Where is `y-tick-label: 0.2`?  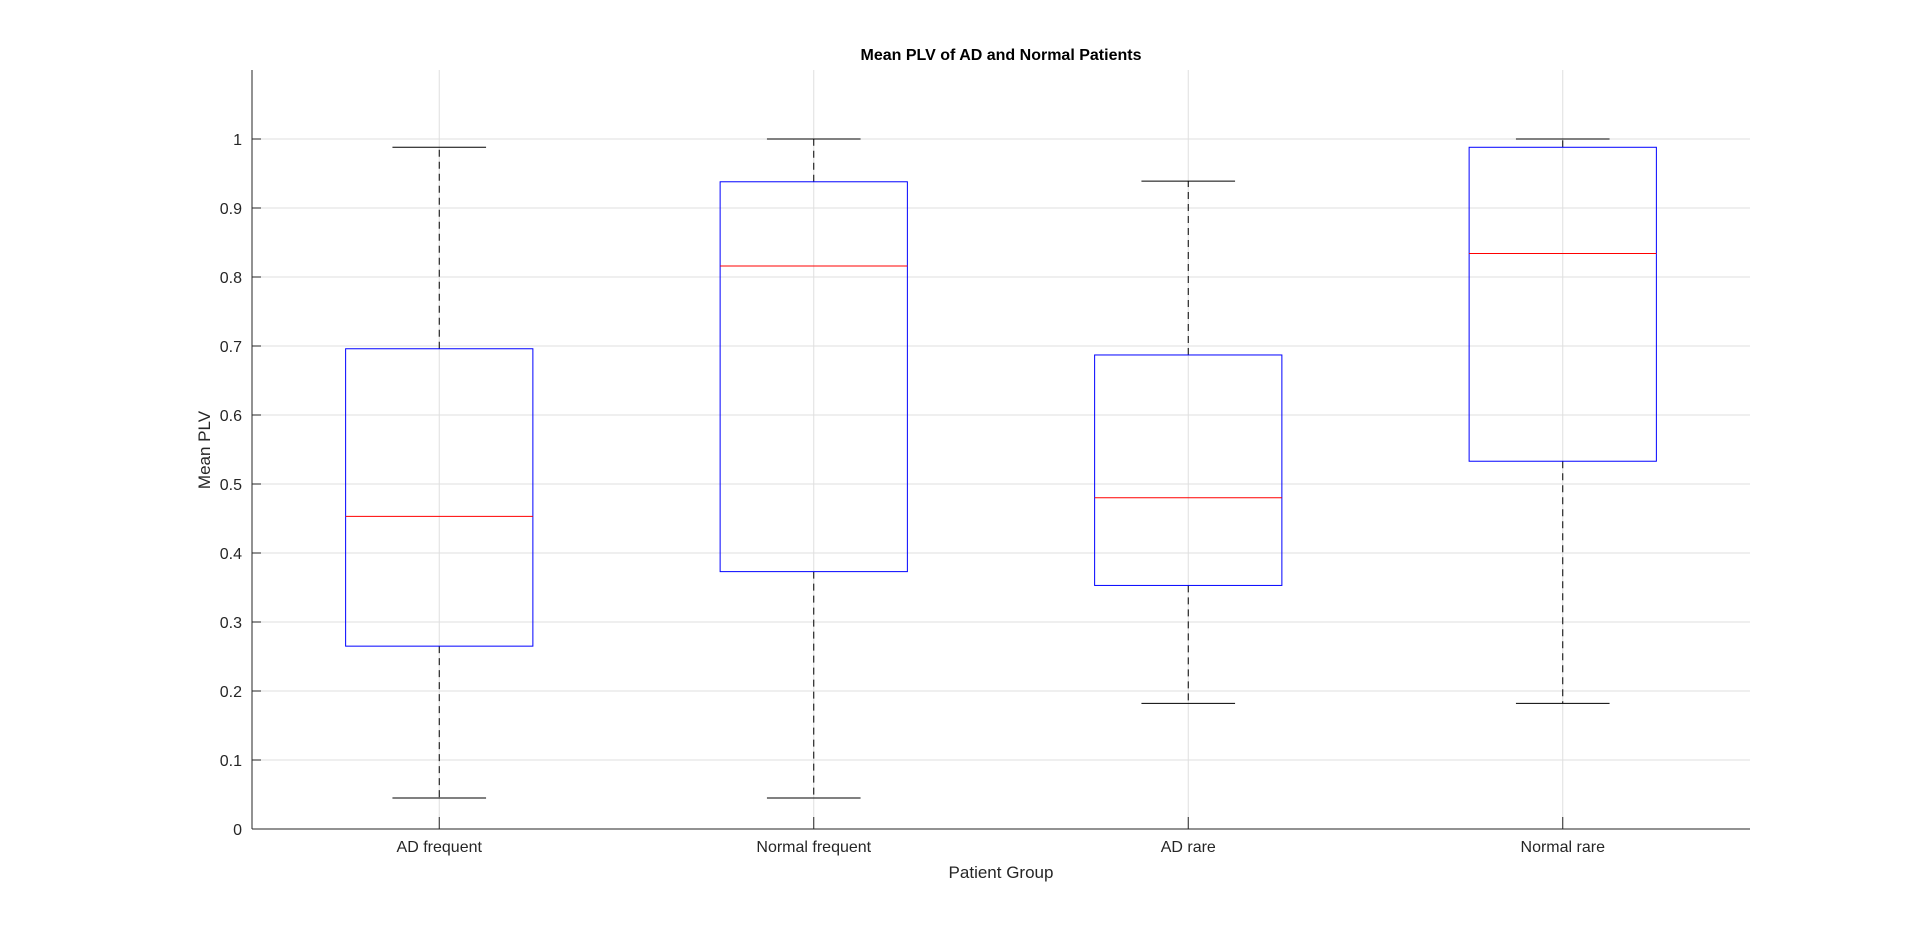
y-tick-label: 0.2 is located at coordinates (231, 692).